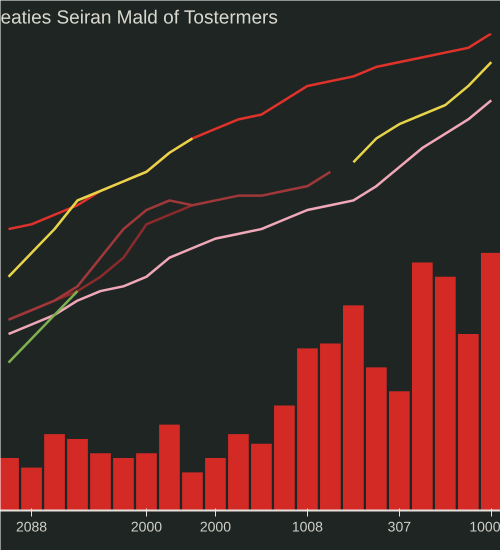  What do you see at coordinates (32, 526) in the screenshot?
I see `x-tick-label: 2088` at bounding box center [32, 526].